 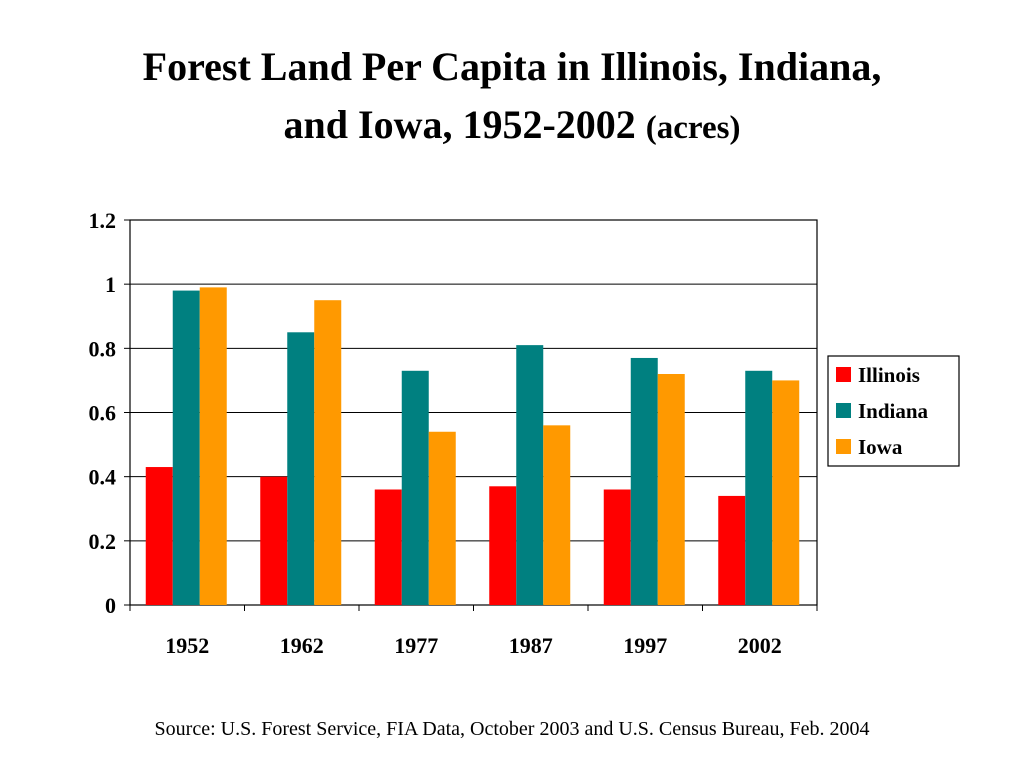 What do you see at coordinates (645, 645) in the screenshot?
I see `x-tick-label: 1997` at bounding box center [645, 645].